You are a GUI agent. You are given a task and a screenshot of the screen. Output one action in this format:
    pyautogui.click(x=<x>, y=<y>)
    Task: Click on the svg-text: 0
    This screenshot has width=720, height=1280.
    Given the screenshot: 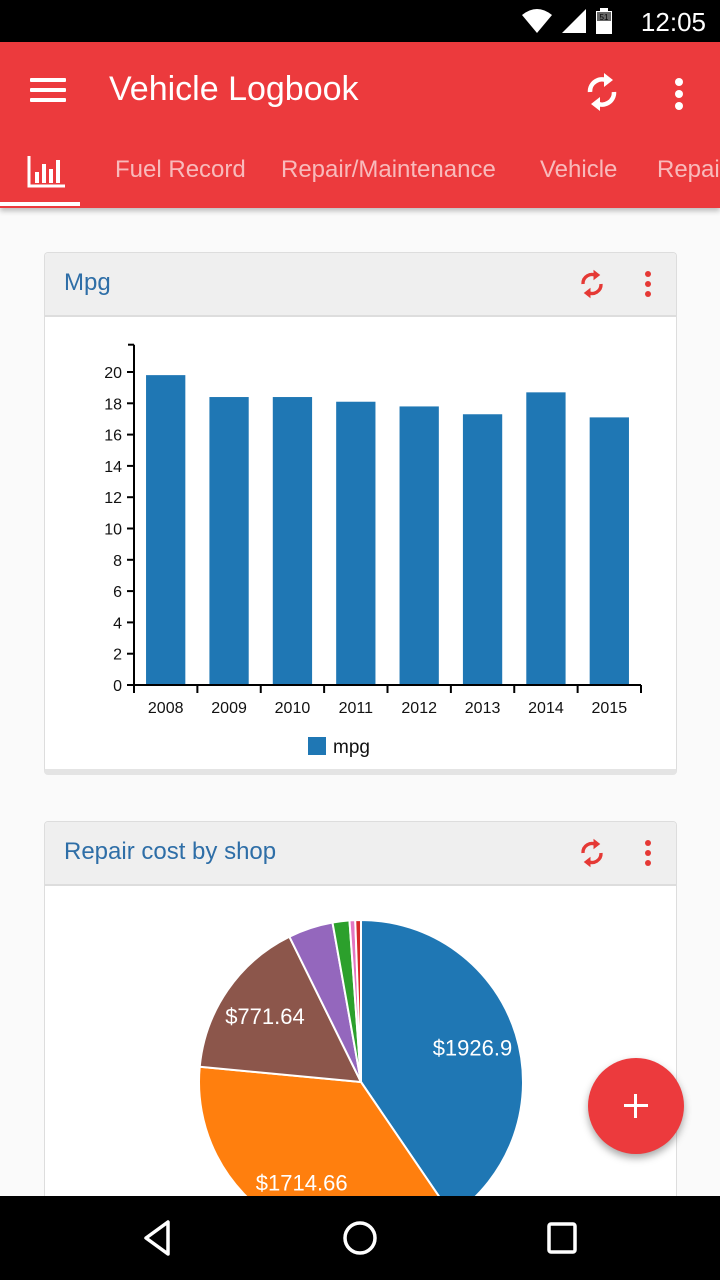 What is the action you would take?
    pyautogui.click(x=117, y=686)
    